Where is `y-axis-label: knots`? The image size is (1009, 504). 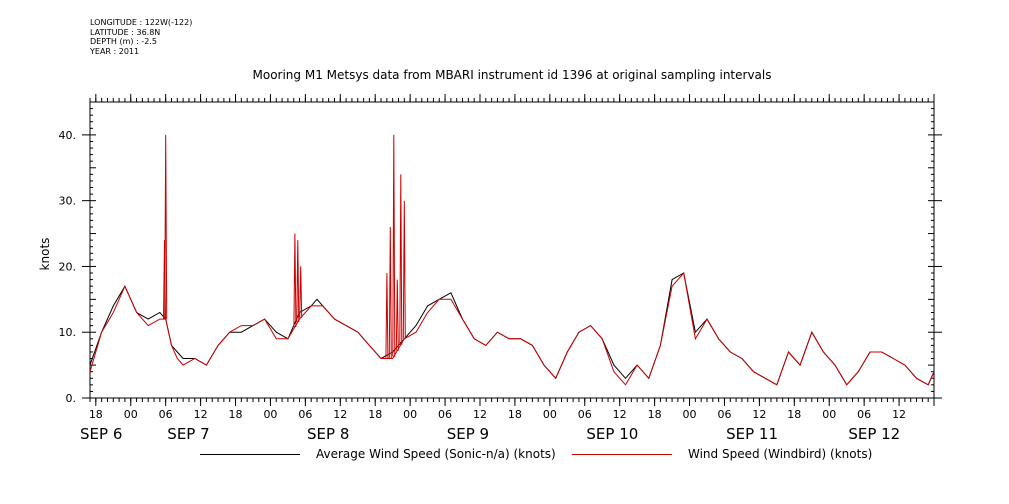 y-axis-label: knots is located at coordinates (45, 254).